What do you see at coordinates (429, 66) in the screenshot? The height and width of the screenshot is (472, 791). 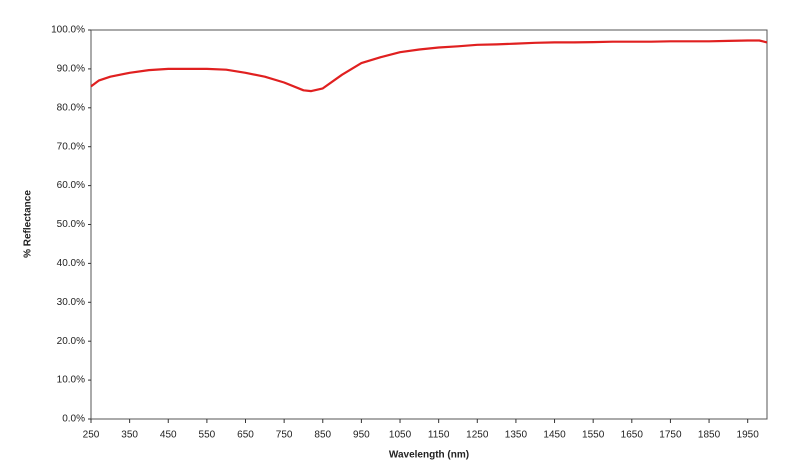 I see `data-line` at bounding box center [429, 66].